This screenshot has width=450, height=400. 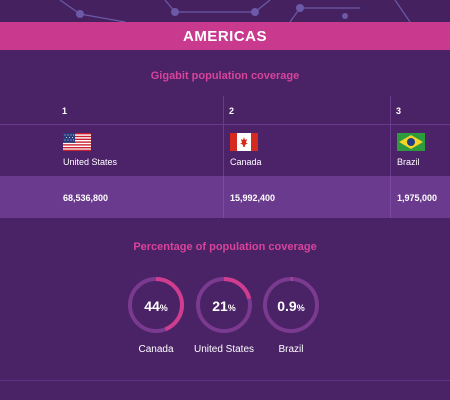 What do you see at coordinates (244, 142) in the screenshot?
I see `canada-flag-icon` at bounding box center [244, 142].